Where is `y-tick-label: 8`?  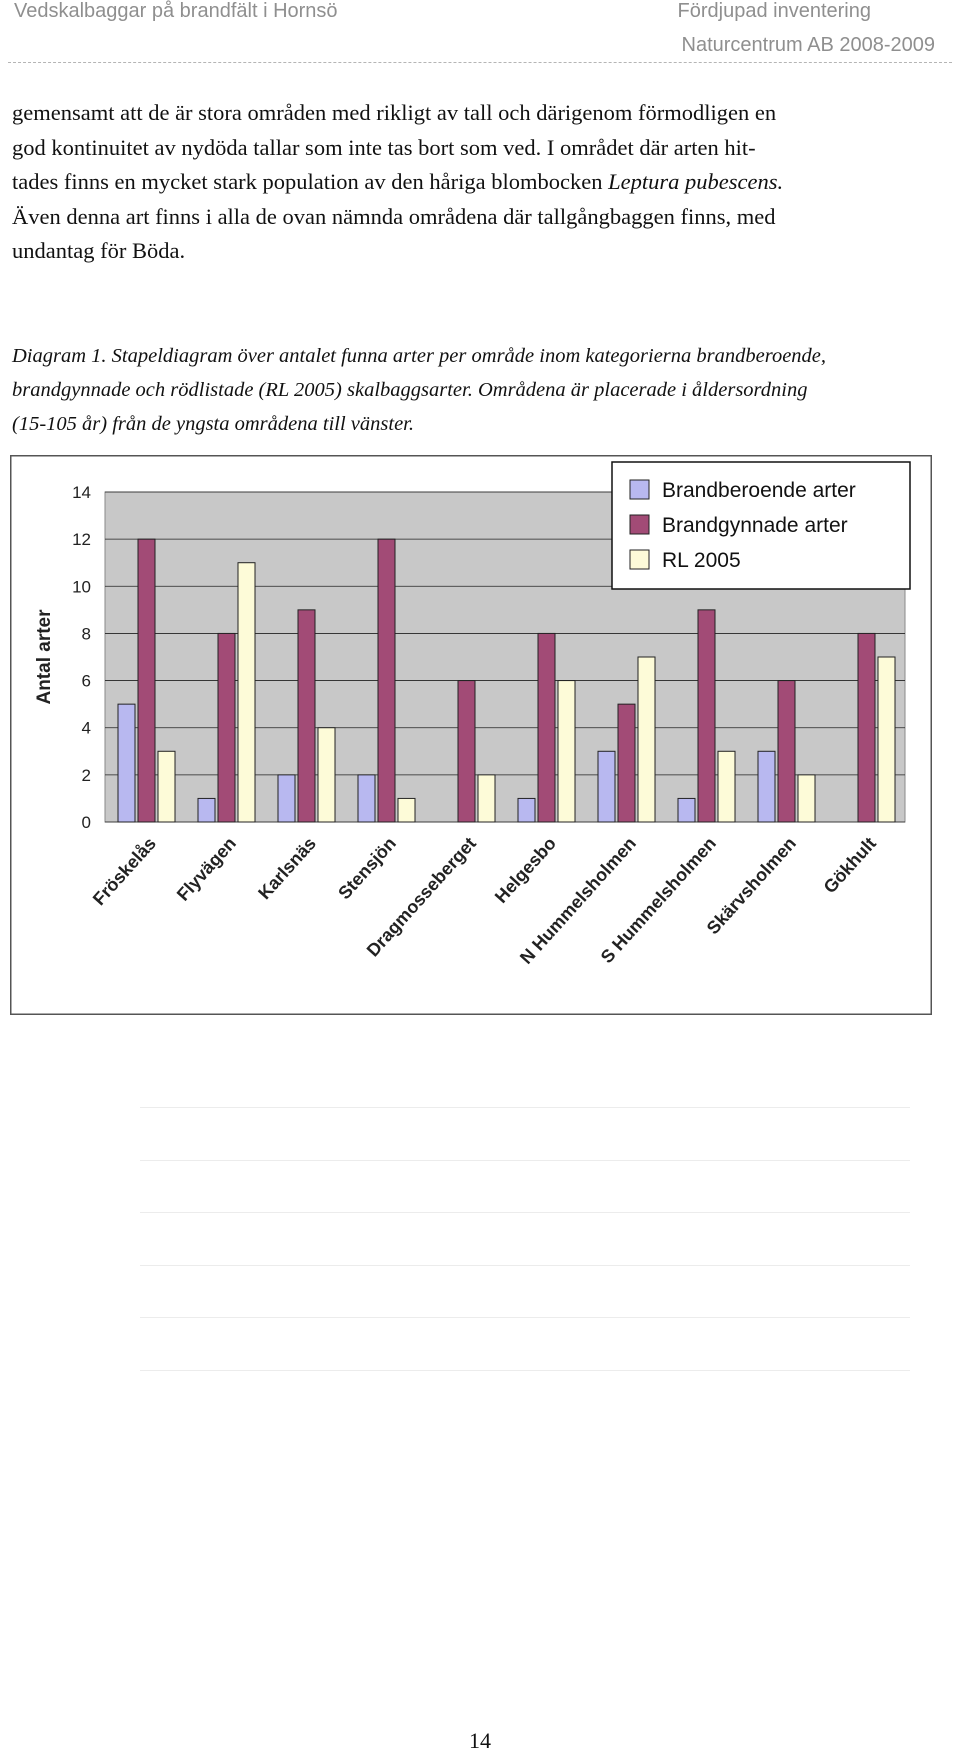
y-tick-label: 8 is located at coordinates (86, 633).